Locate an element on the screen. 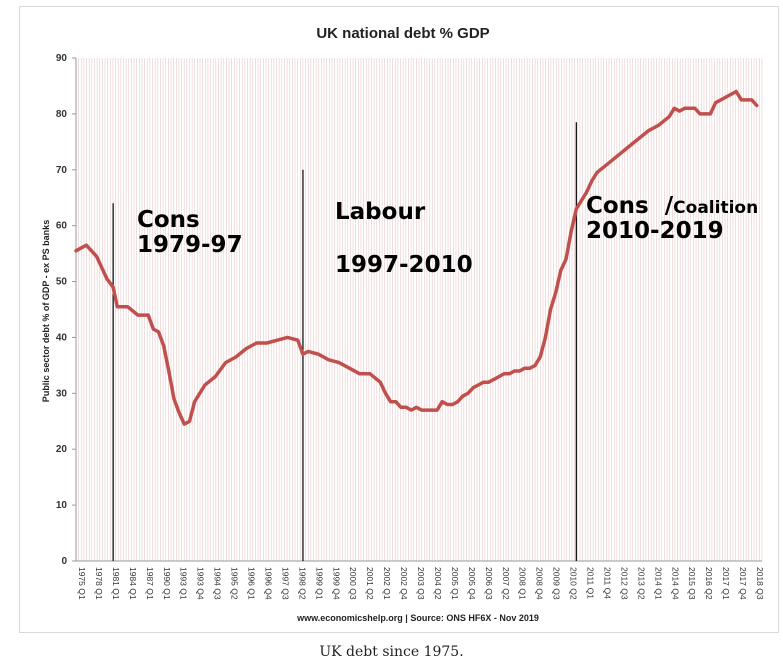  x-tick-label: 2007 Q2 is located at coordinates (506, 583).